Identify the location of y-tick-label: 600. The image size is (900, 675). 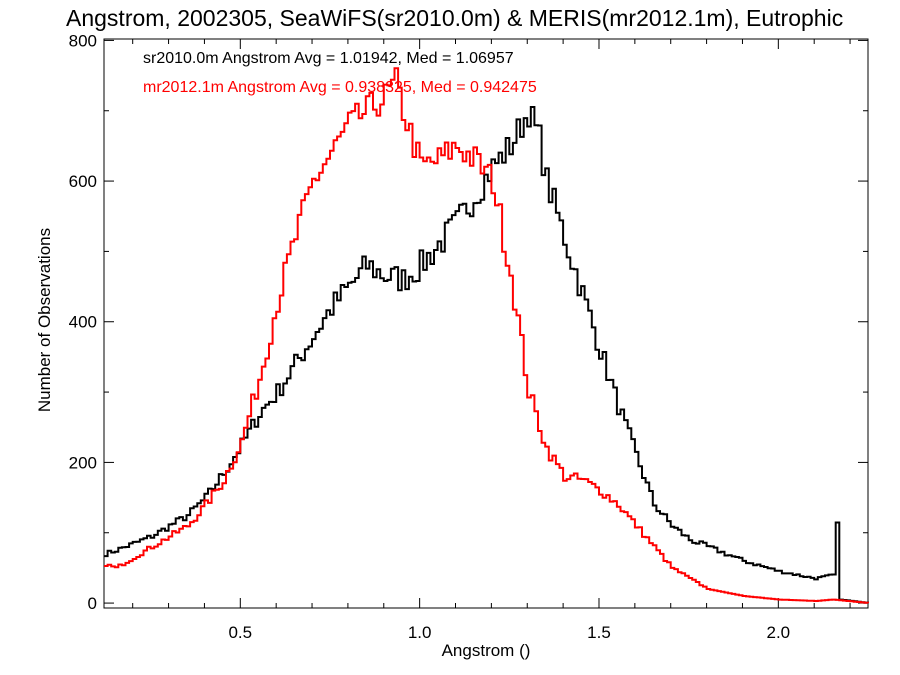
(83, 181).